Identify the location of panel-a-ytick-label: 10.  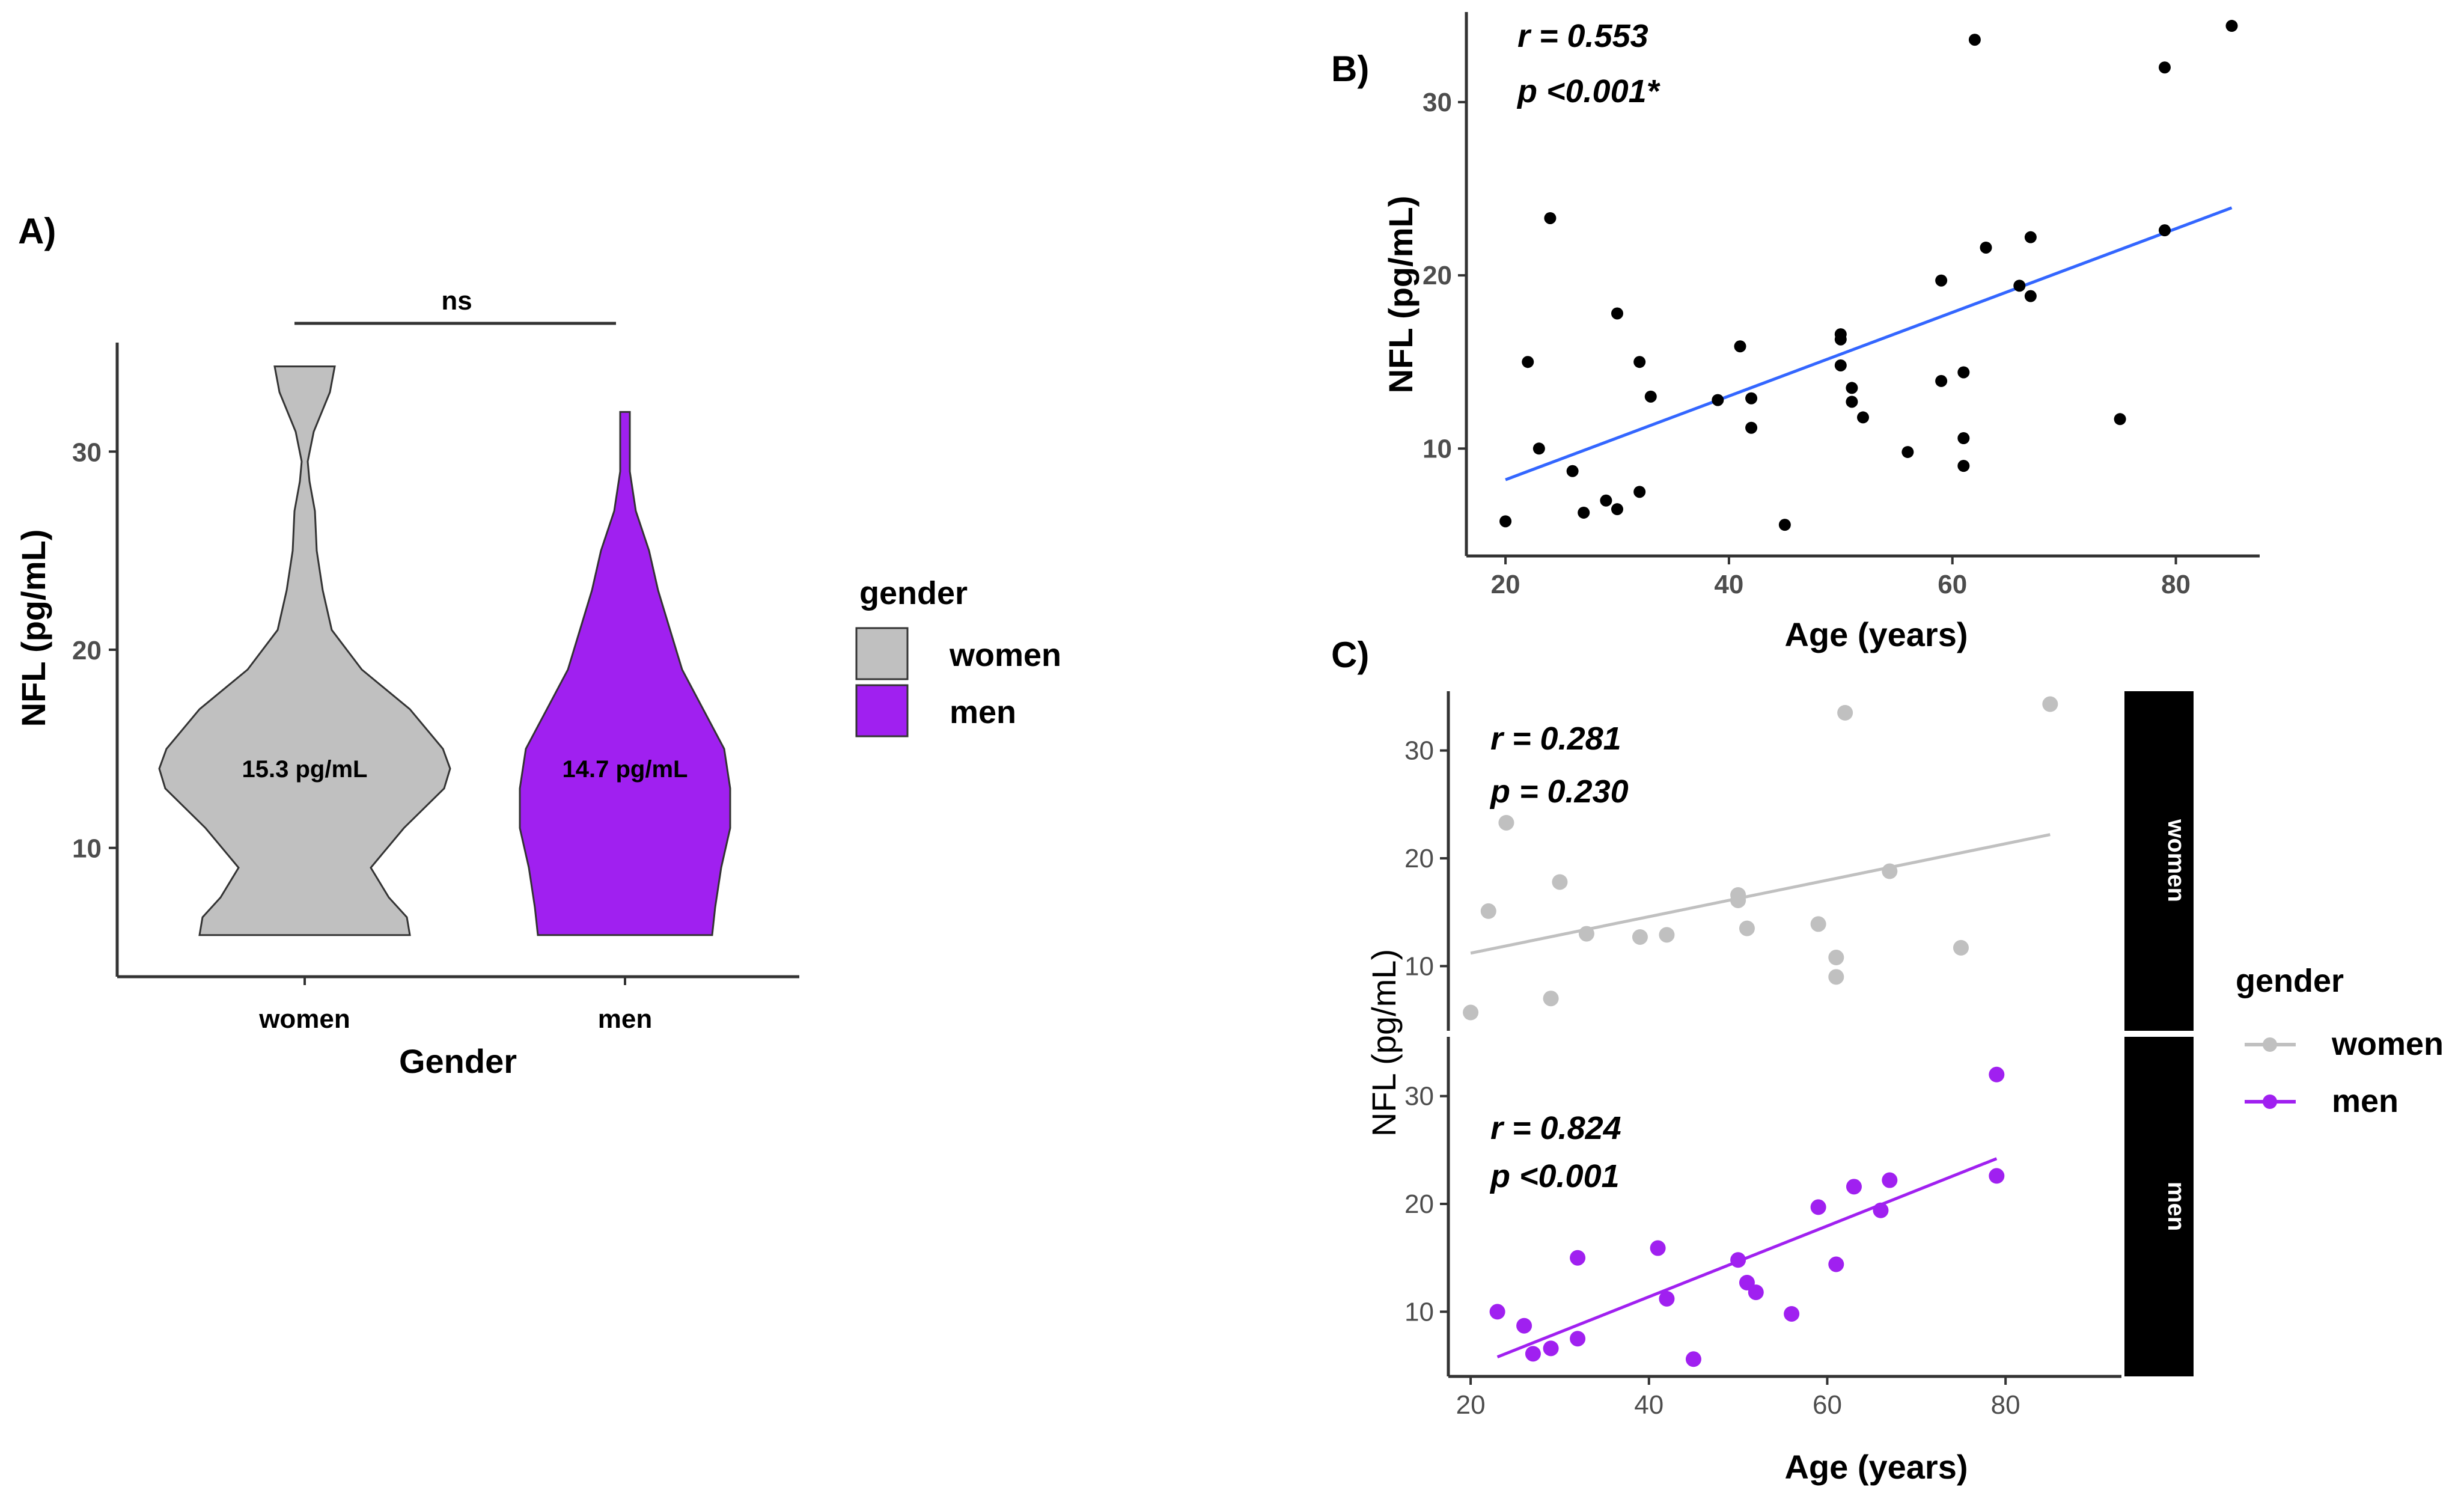
(87, 849).